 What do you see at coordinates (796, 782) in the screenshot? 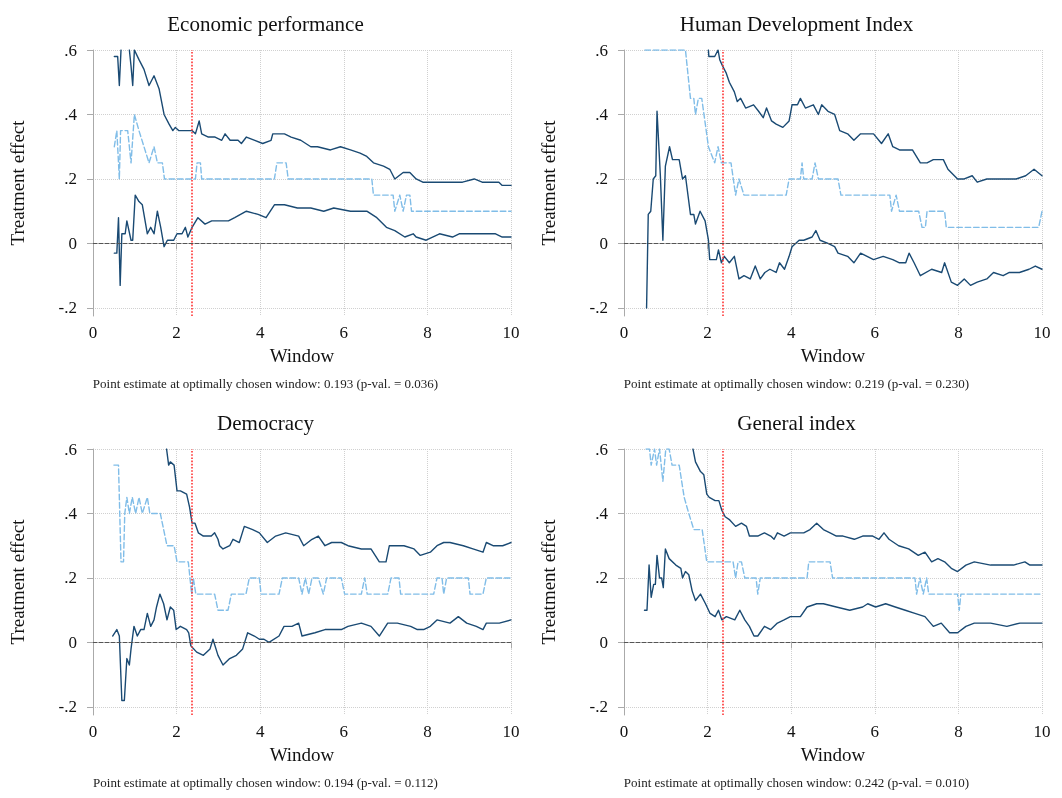
I see `text: Point estimate at optimally chosen window: 0.242 (p-val. = 0.010)` at bounding box center [796, 782].